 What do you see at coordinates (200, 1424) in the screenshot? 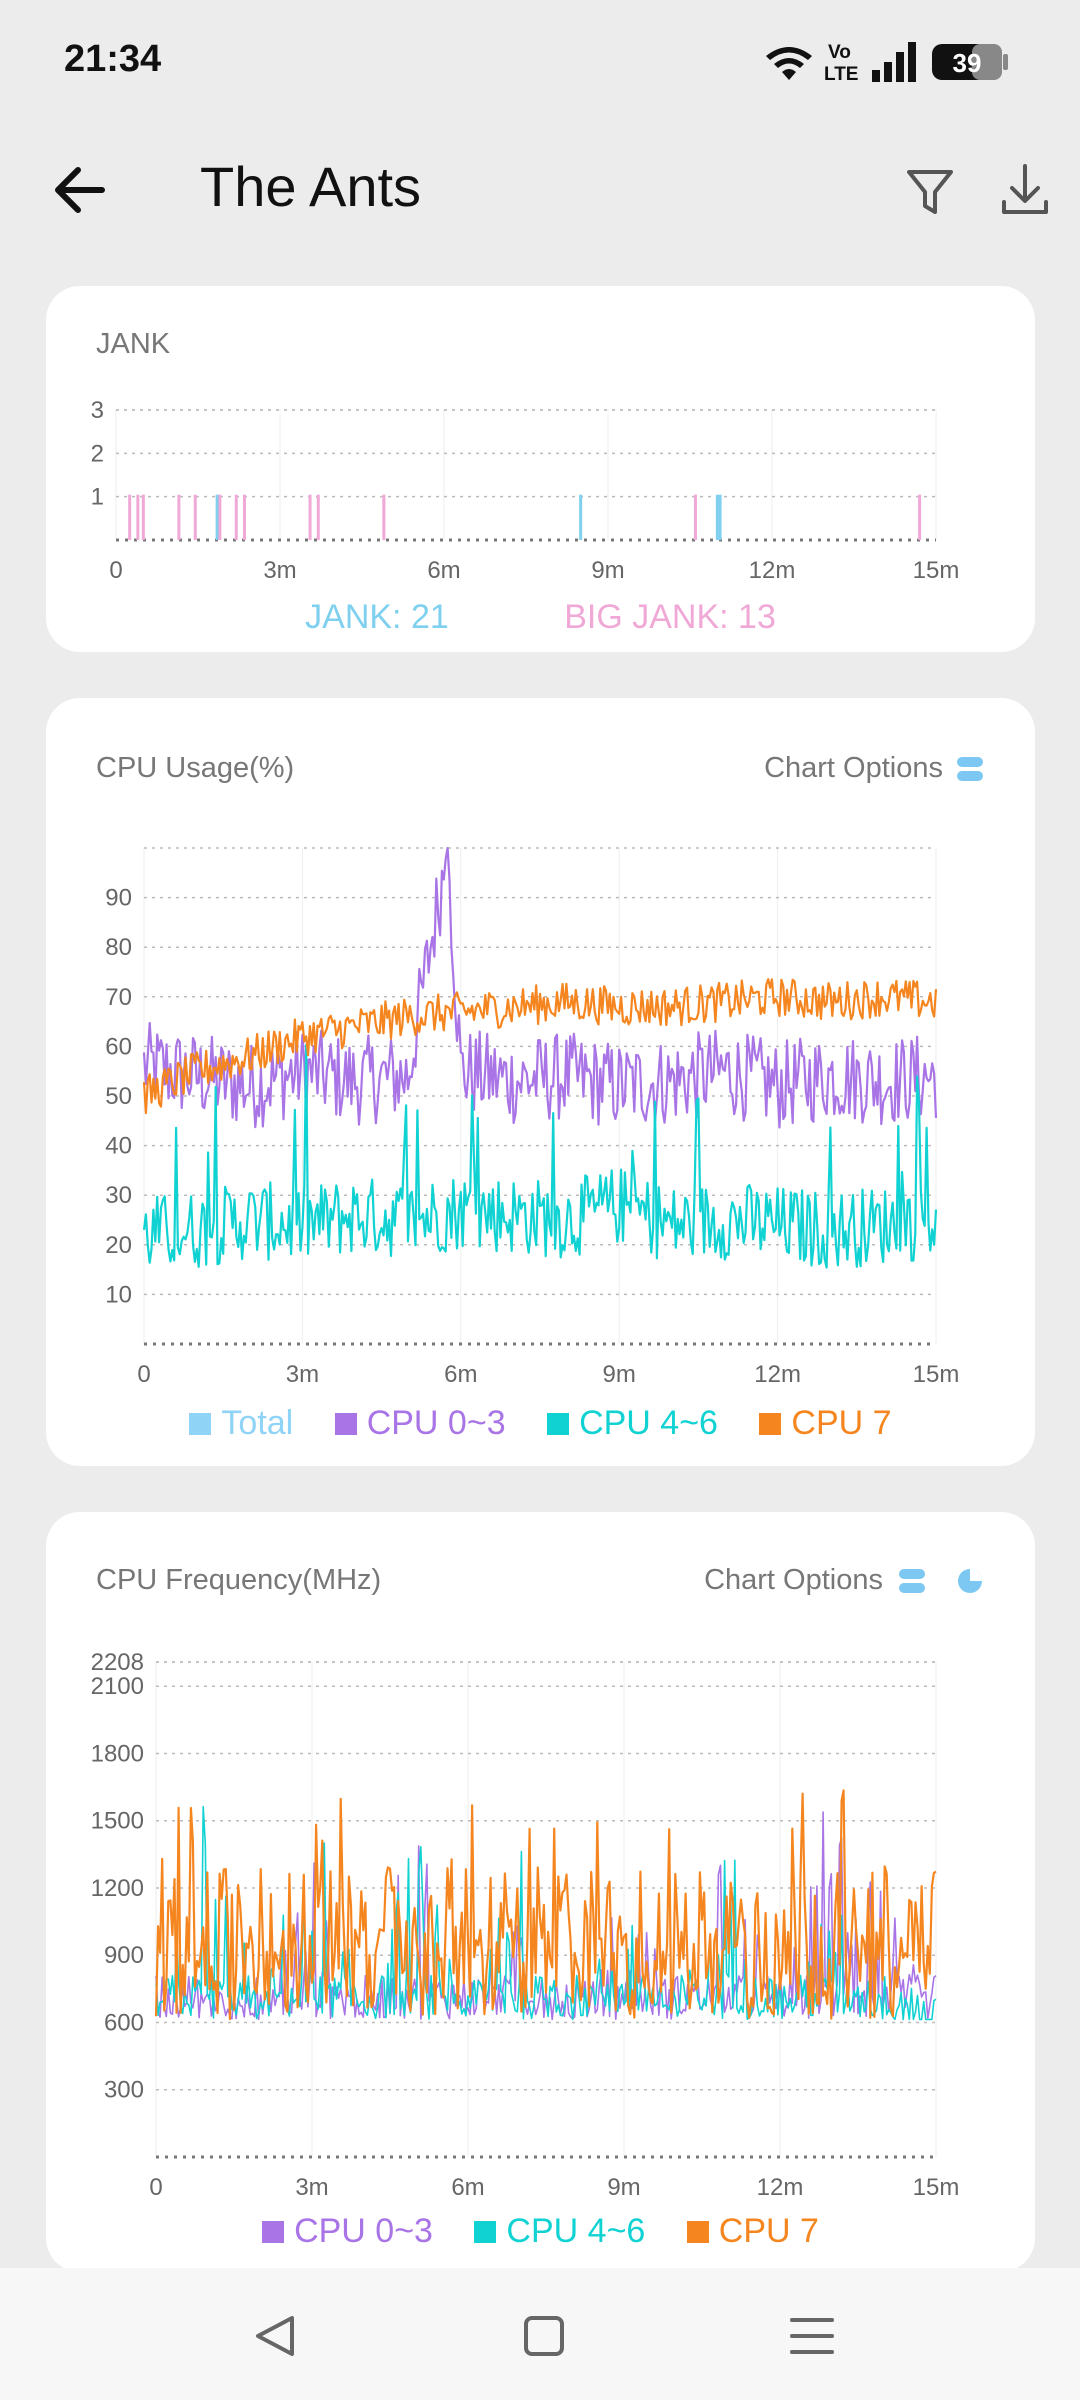
I see `legend-total-swatch` at bounding box center [200, 1424].